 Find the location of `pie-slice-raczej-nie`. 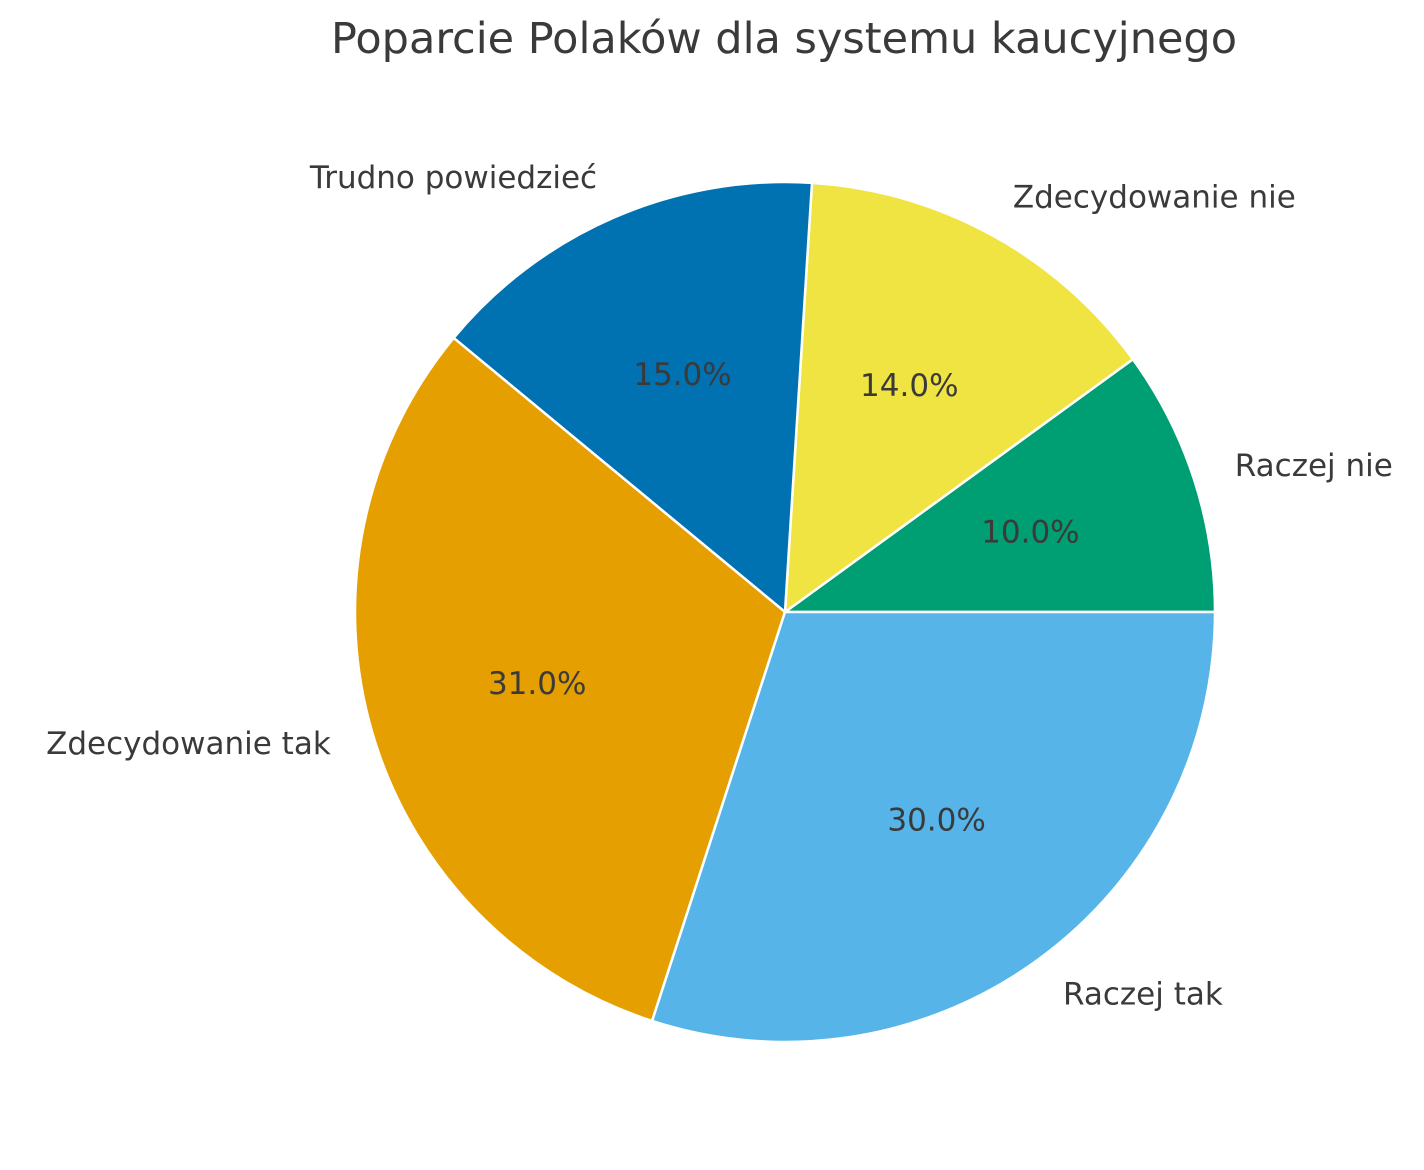

pie-slice-raczej-nie is located at coordinates (1000, 486).